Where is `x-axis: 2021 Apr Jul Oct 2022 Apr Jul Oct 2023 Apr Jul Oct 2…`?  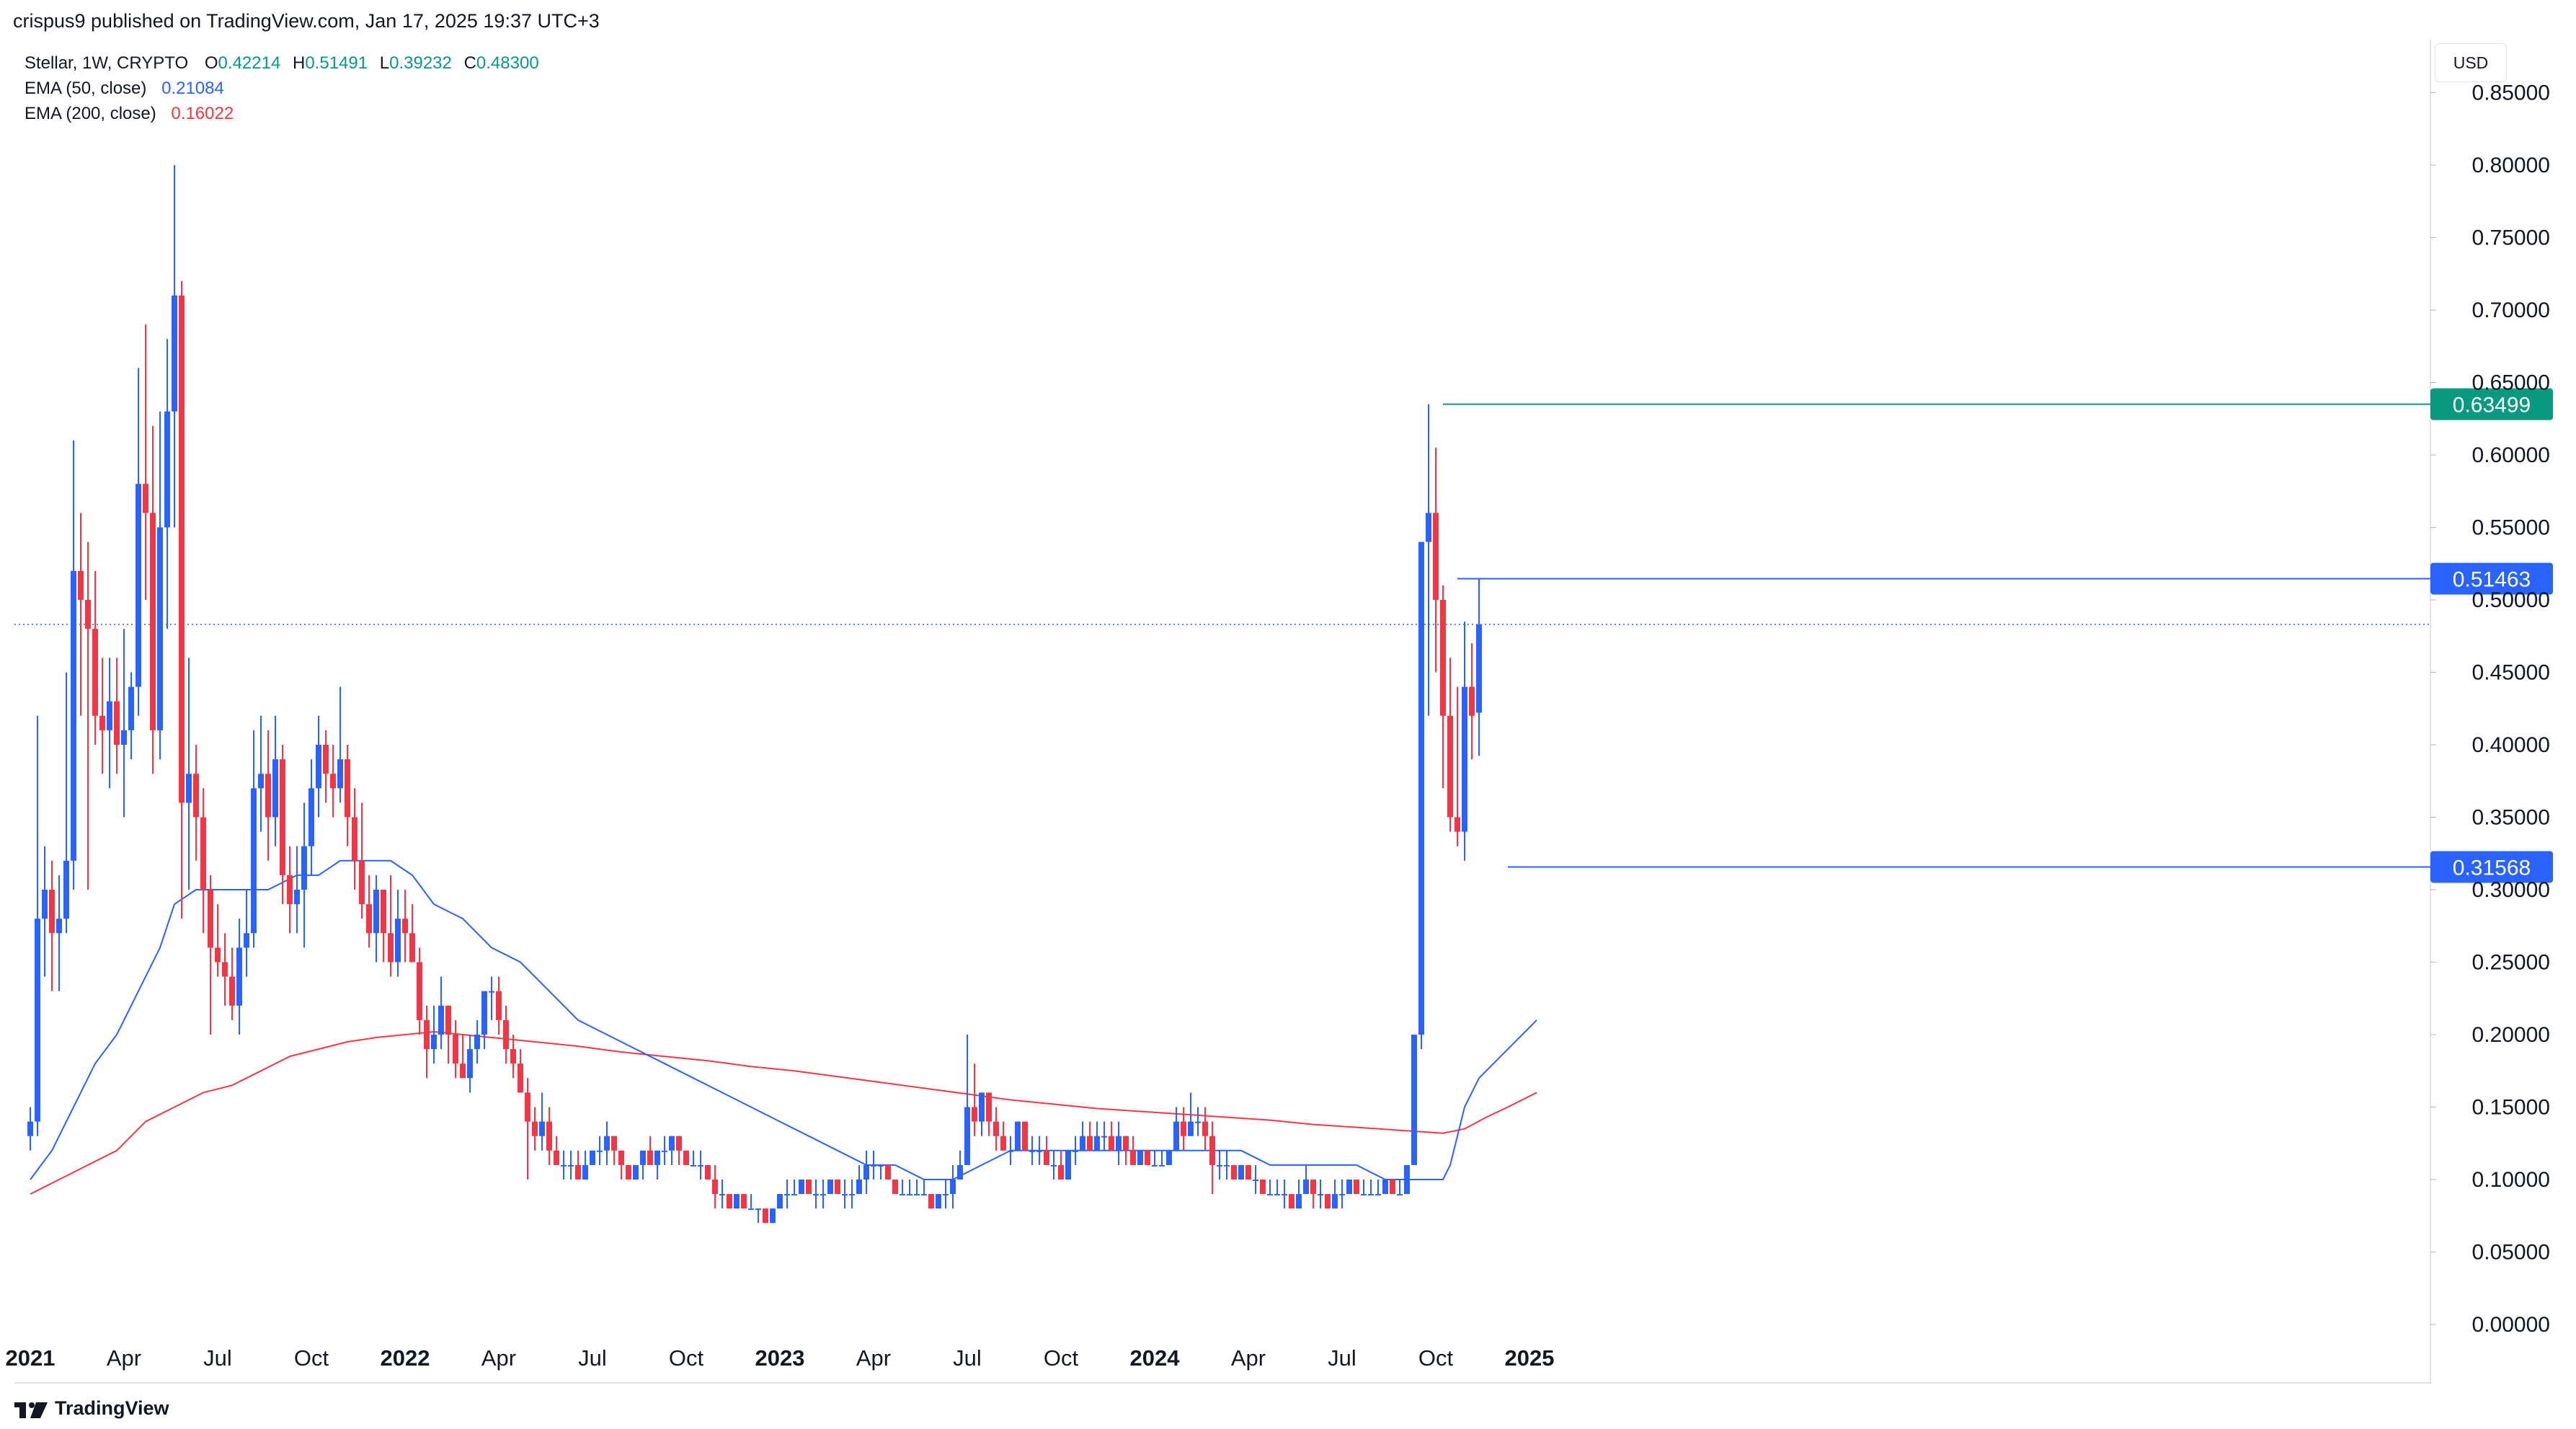
x-axis: 2021 Apr Jul Oct 2022 Apr Jul Oct 2023 Apr Jul Oct 2… is located at coordinates (780, 1358).